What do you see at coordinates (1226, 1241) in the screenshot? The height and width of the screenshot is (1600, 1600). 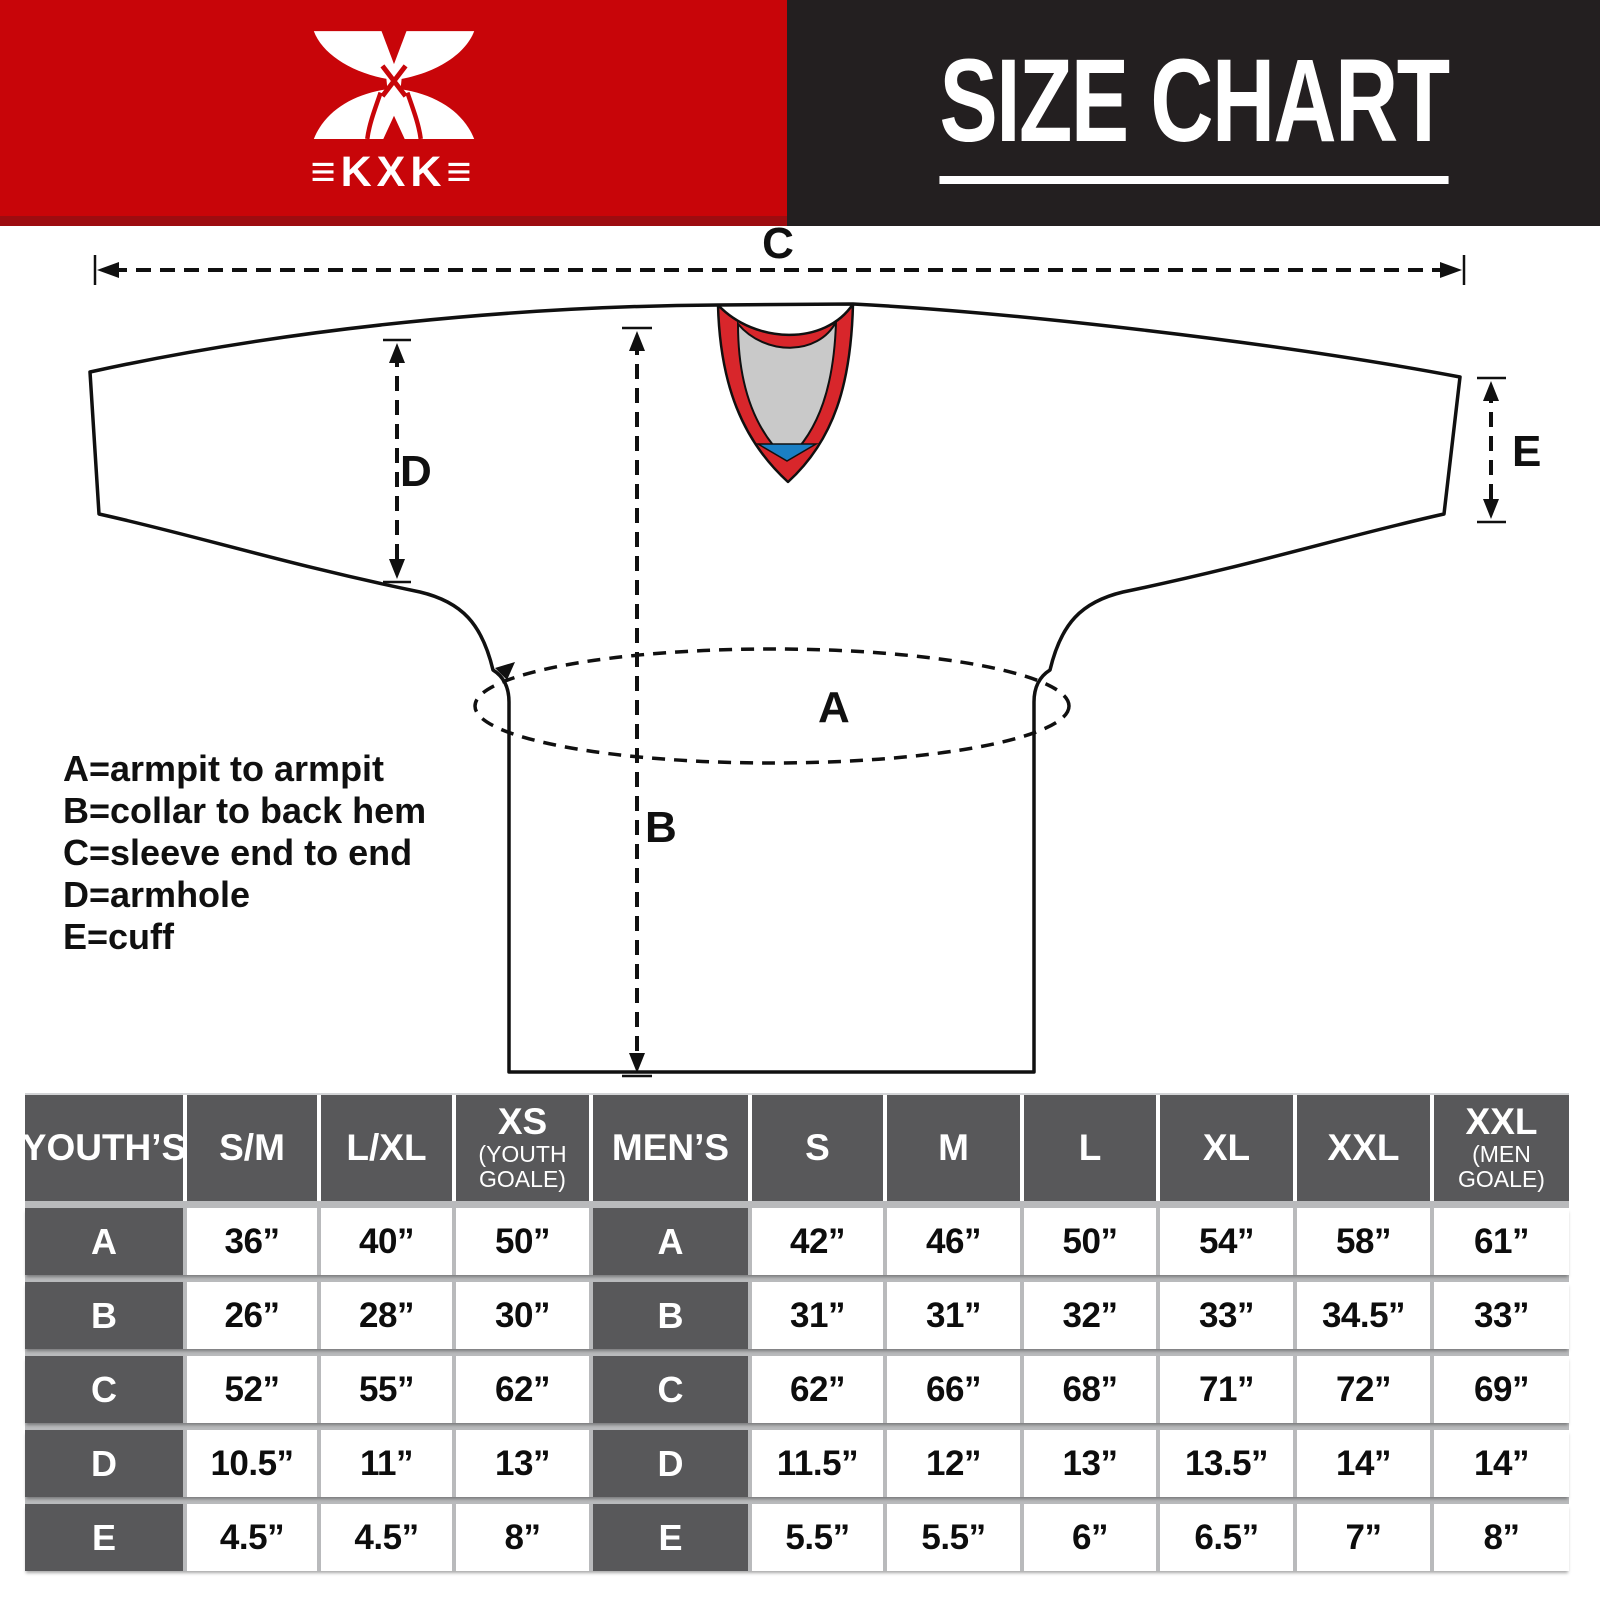 I see `mens-size-value: 54”` at bounding box center [1226, 1241].